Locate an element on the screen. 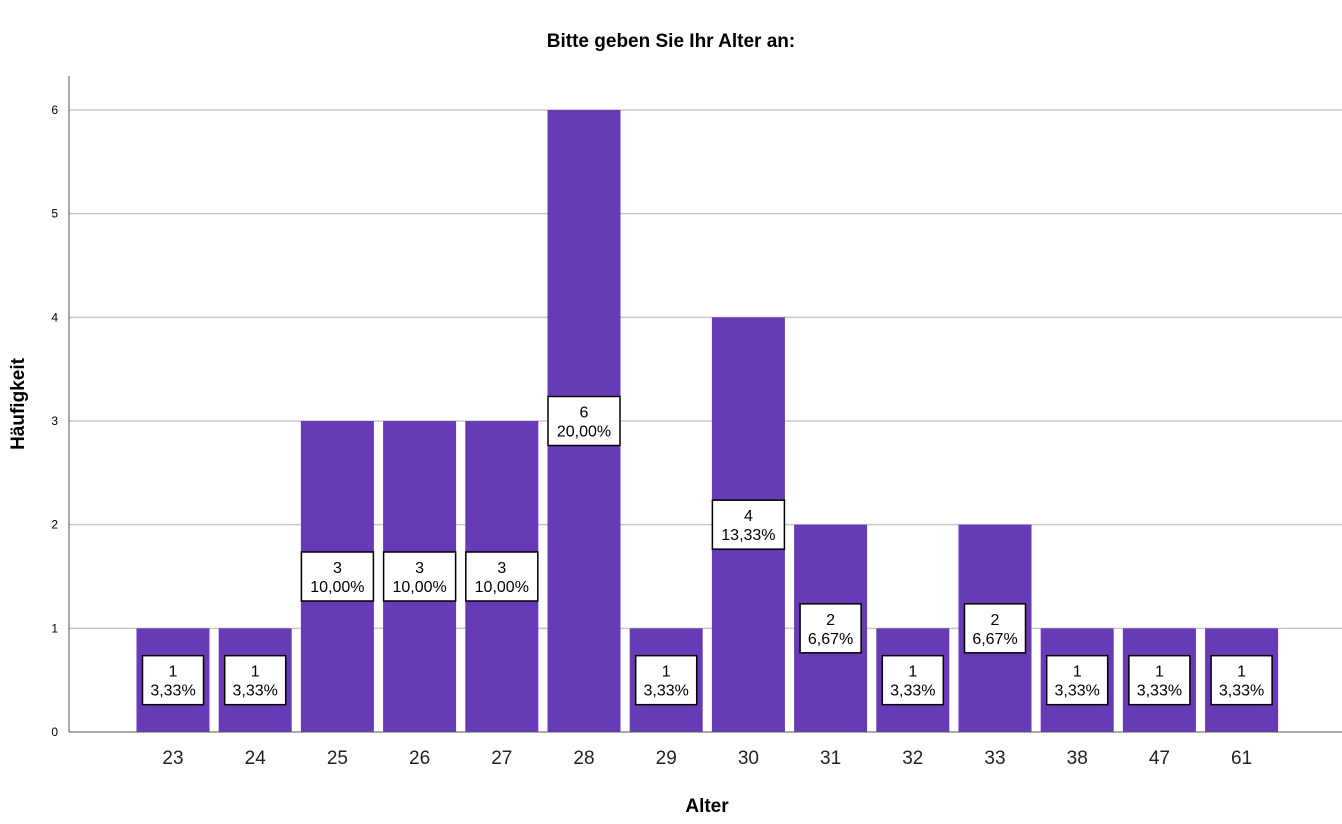  x-tick-label: 30 is located at coordinates (748, 758).